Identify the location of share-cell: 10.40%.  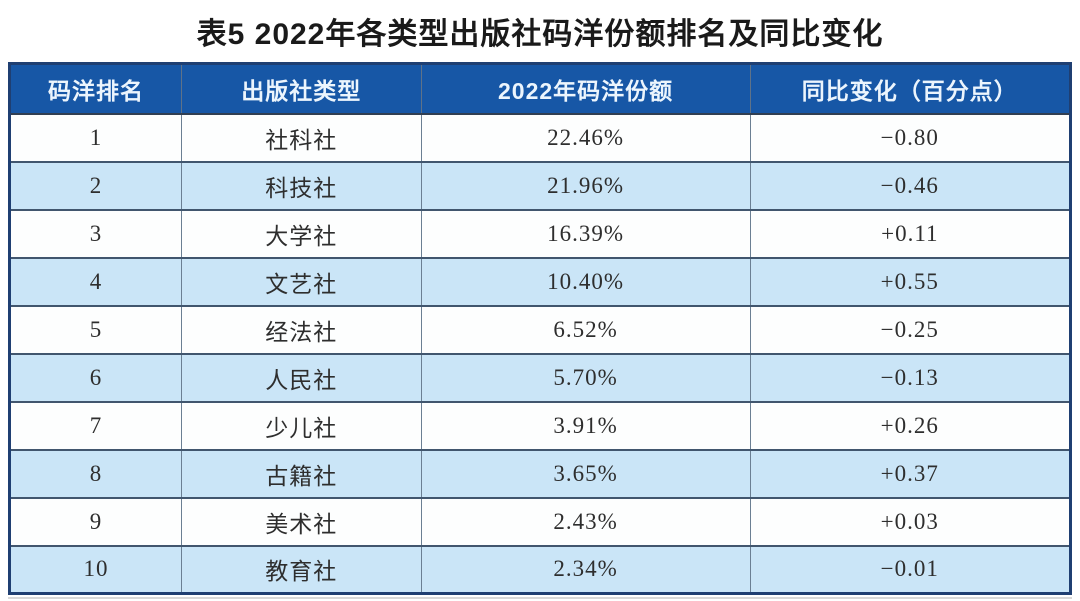
(585, 282).